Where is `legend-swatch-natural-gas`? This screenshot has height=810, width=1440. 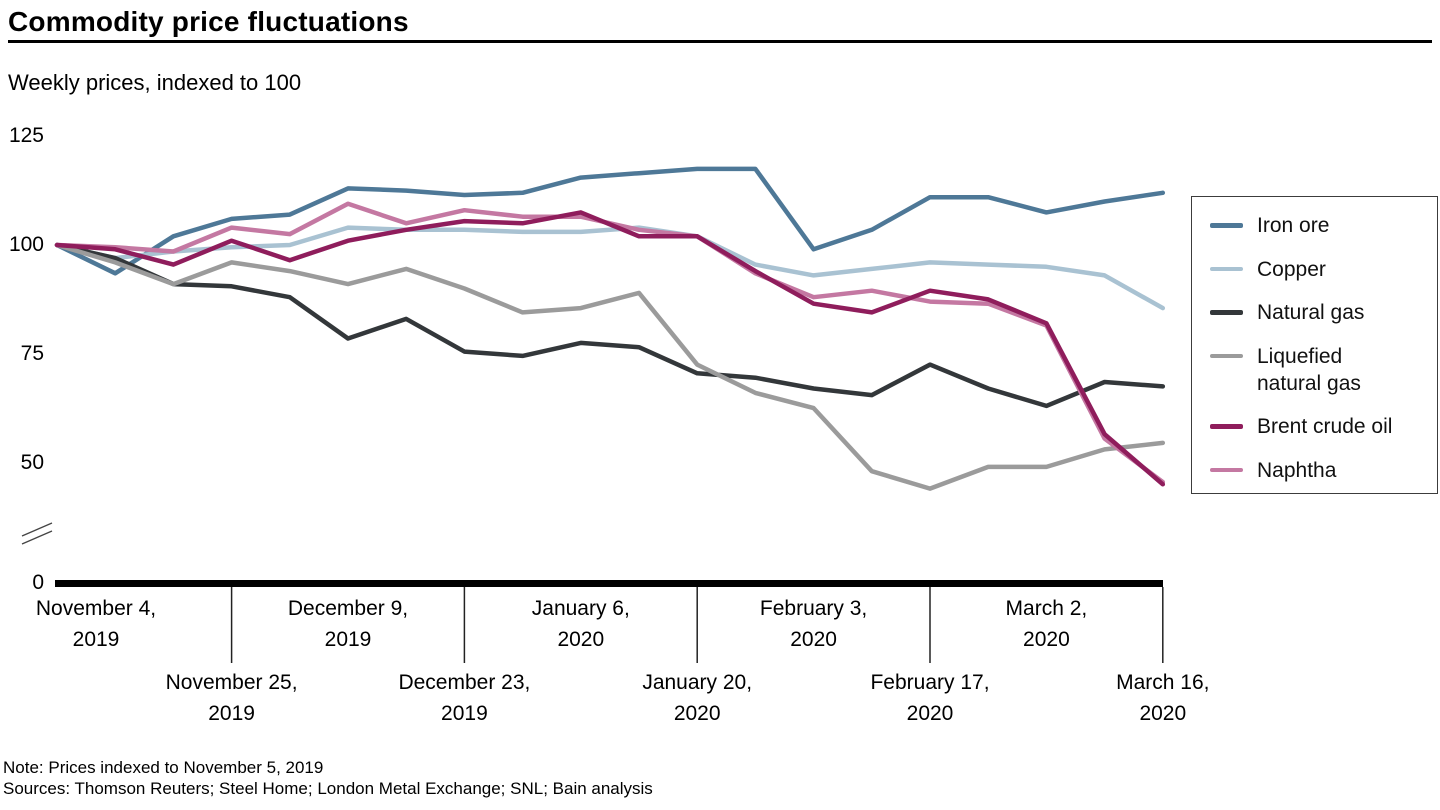 legend-swatch-natural-gas is located at coordinates (1226, 312).